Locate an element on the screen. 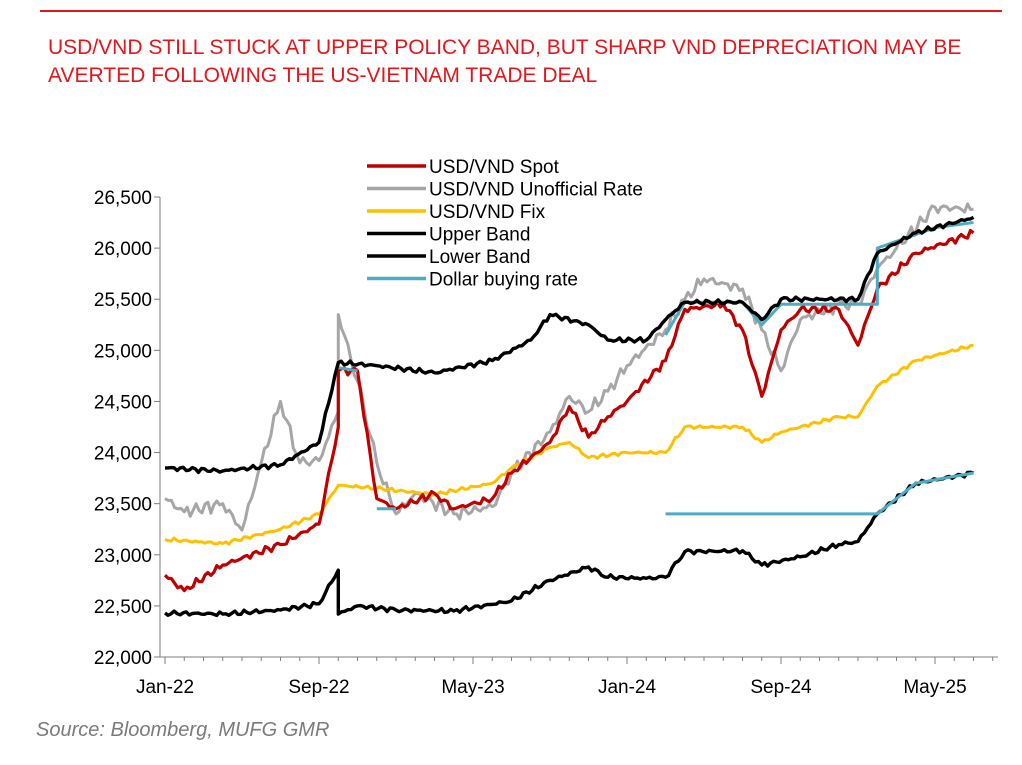 This screenshot has height=765, width=1022. x-tick-label: Jan-22 is located at coordinates (165, 687).